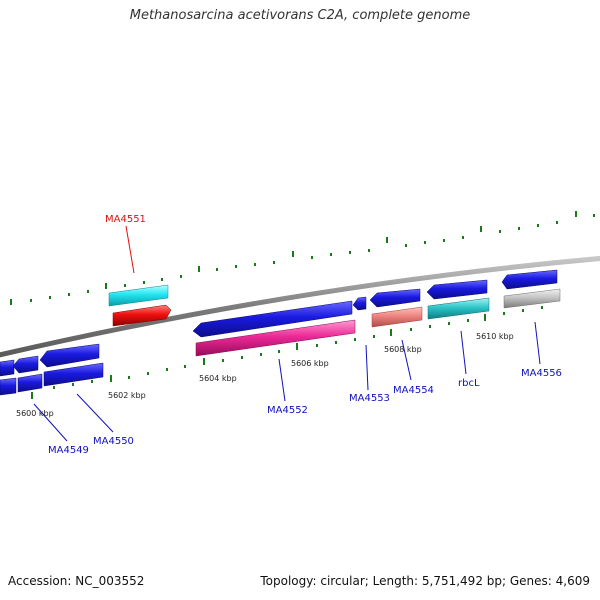 The width and height of the screenshot is (600, 600). Describe the element at coordinates (469, 383) in the screenshot. I see `gene-label-rbcl: rbcL` at that location.